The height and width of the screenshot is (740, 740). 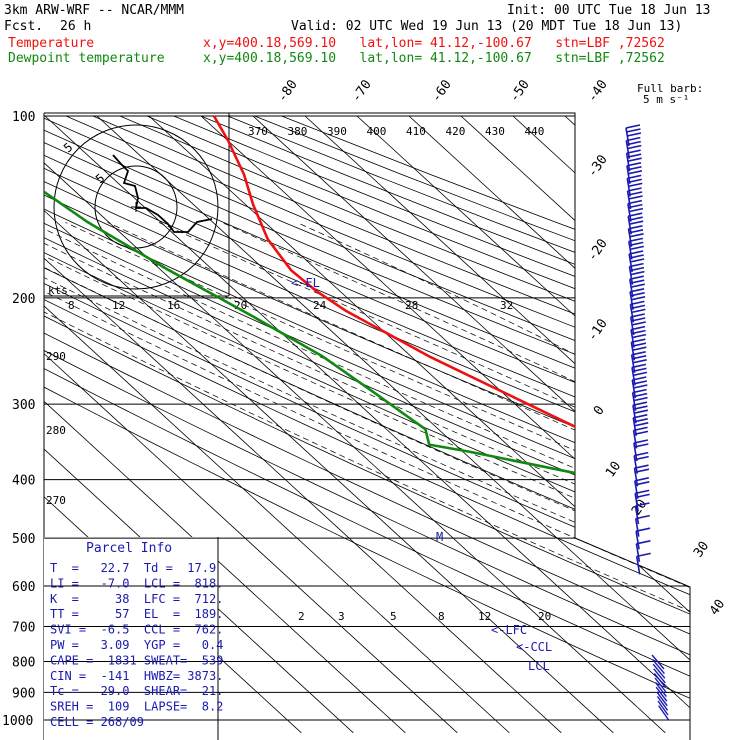 What do you see at coordinates (441, 616) in the screenshot?
I see `mixing-ratio-label: 8` at bounding box center [441, 616].